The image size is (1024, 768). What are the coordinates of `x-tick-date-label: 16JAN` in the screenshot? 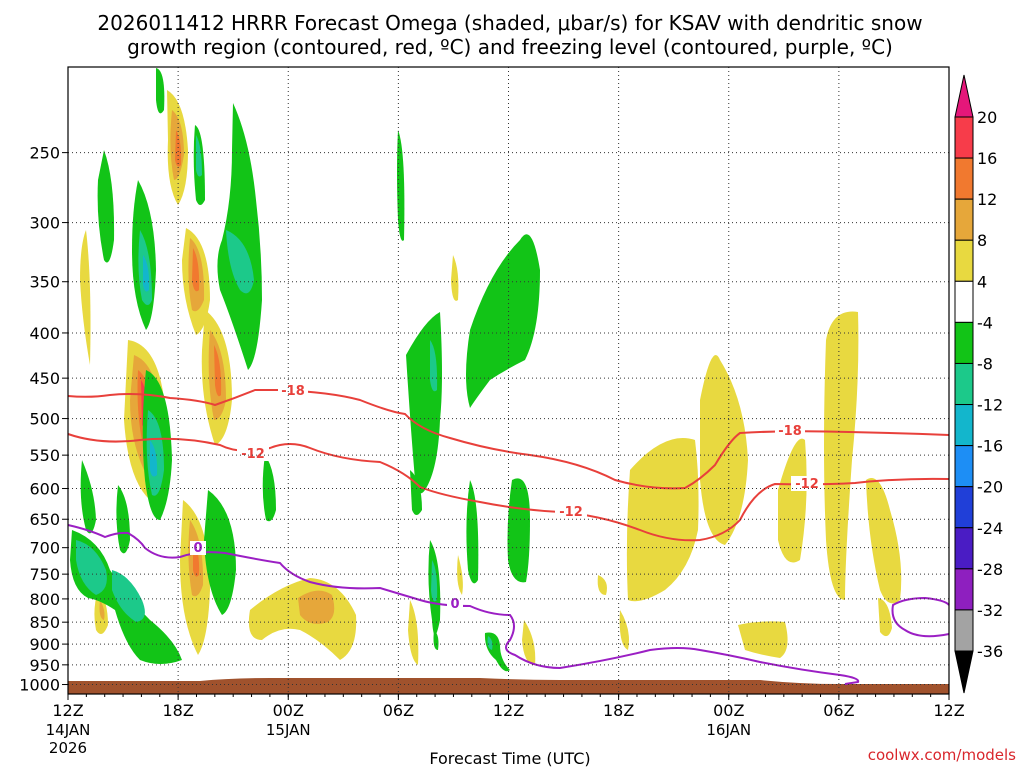 It's located at (728, 730).